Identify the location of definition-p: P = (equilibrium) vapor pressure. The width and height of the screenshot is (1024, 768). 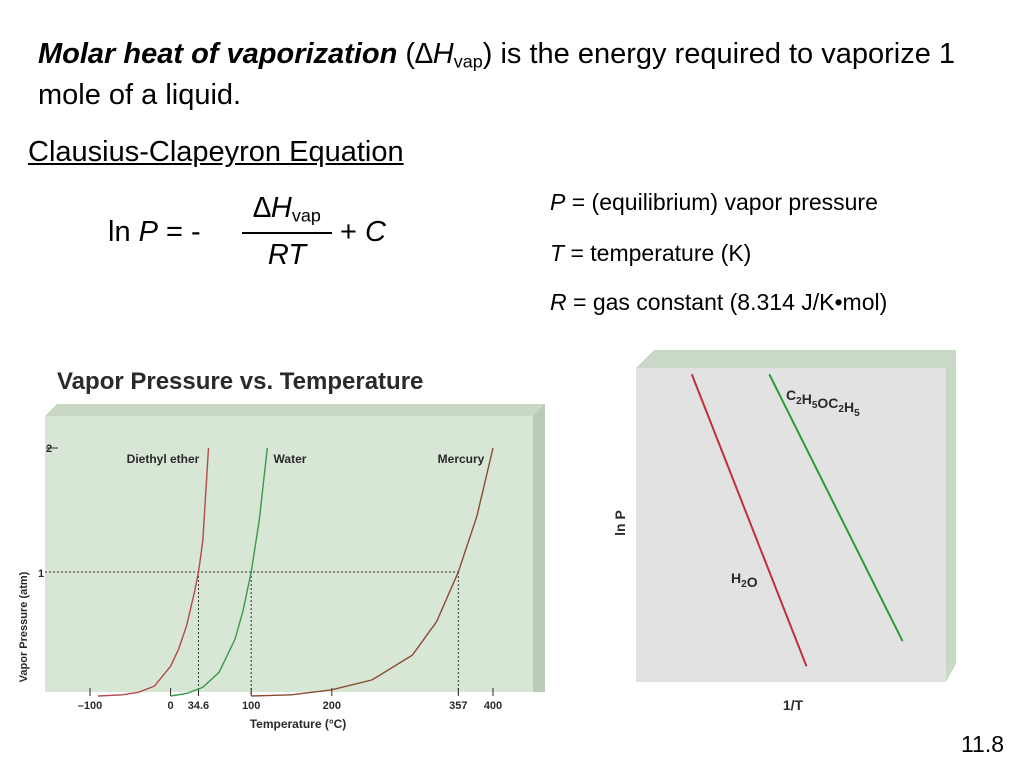
(714, 202).